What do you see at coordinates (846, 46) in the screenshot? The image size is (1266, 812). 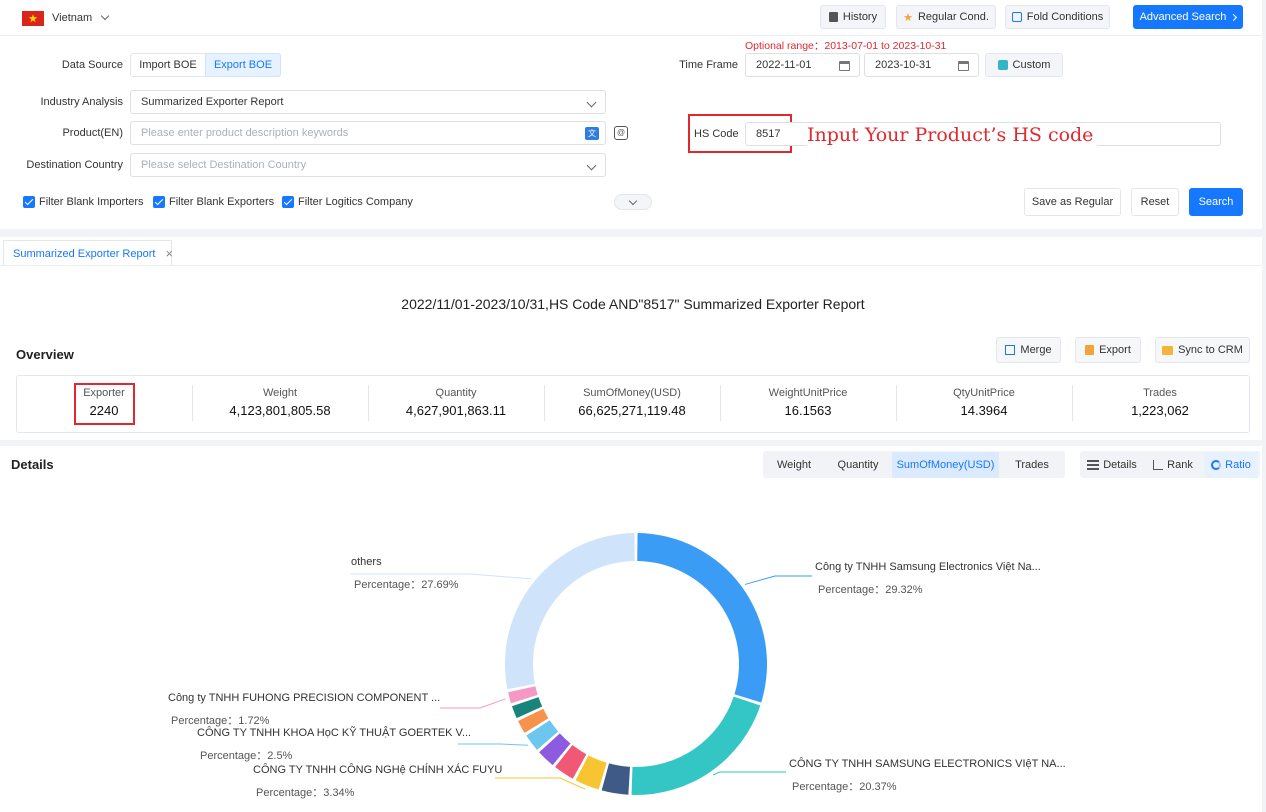 I see `optional-range-hint: Optional range：2013-07-01 to 2023-10-31` at bounding box center [846, 46].